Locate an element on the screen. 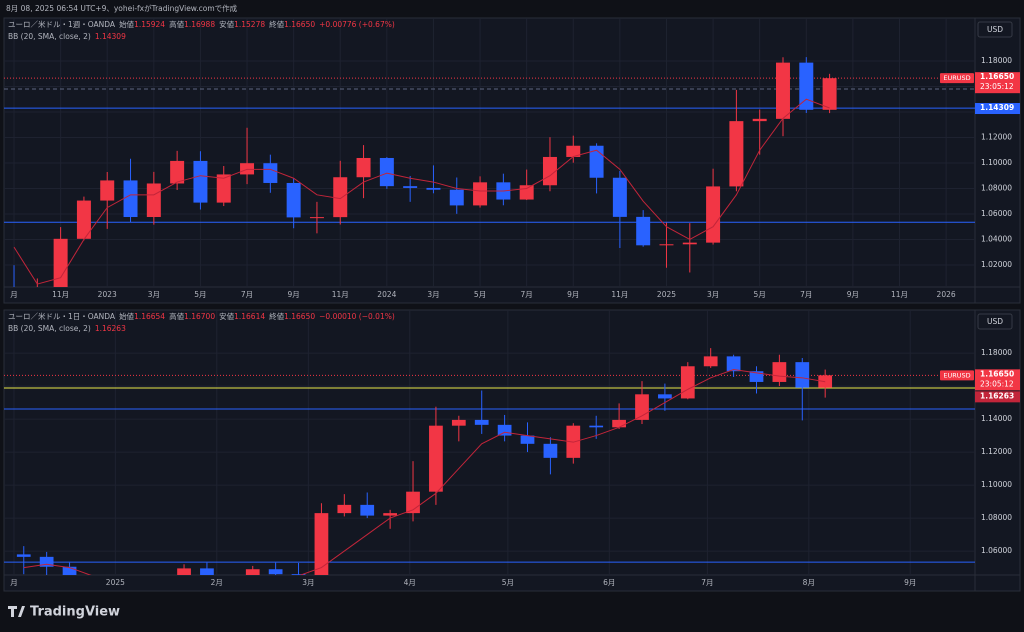  y-tick-label: 1.10000 is located at coordinates (996, 162).